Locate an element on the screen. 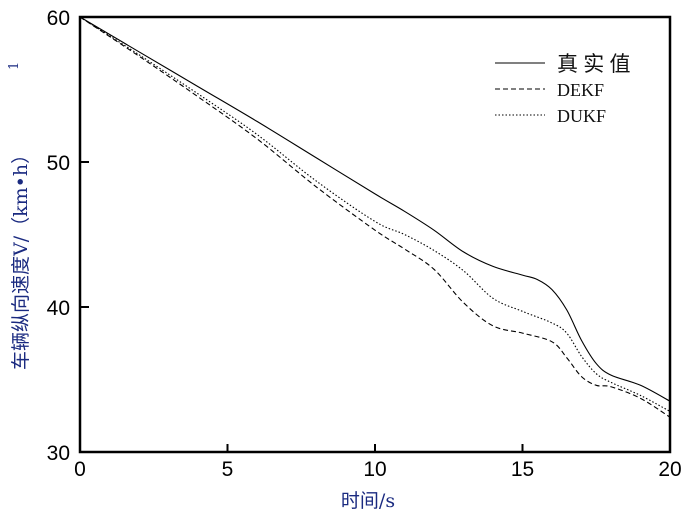 The image size is (686, 519). x-tick-label: 20 is located at coordinates (669, 469).